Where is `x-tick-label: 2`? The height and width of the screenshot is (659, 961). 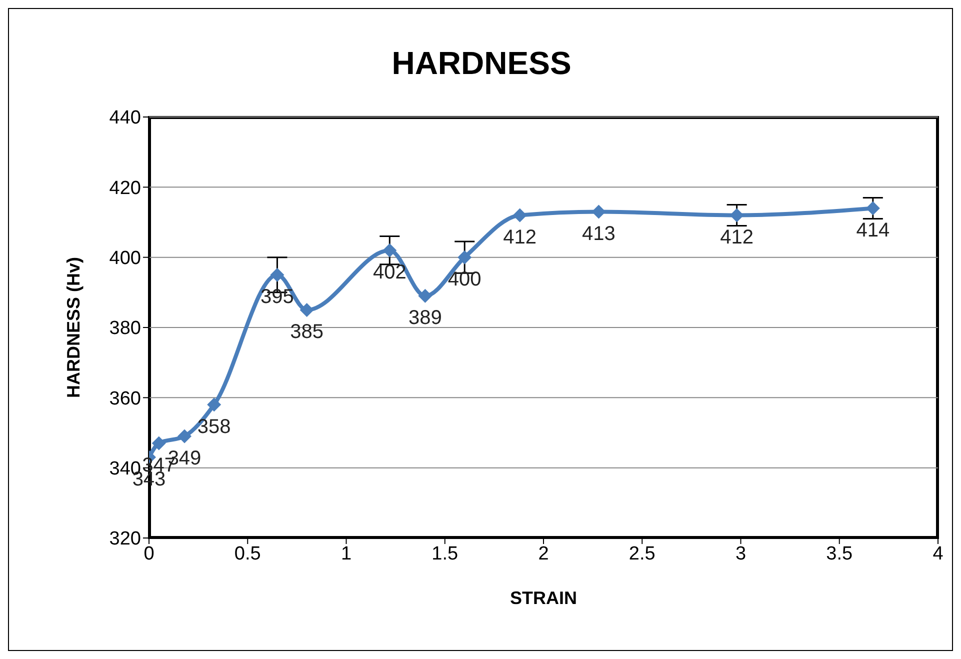 x-tick-label: 2 is located at coordinates (543, 553).